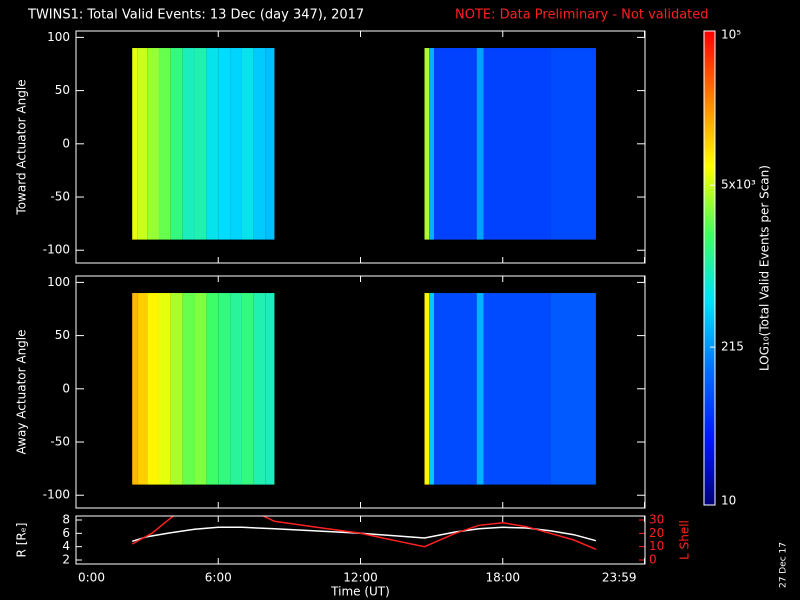  What do you see at coordinates (685, 540) in the screenshot?
I see `y-axis-label: L Shell` at bounding box center [685, 540].